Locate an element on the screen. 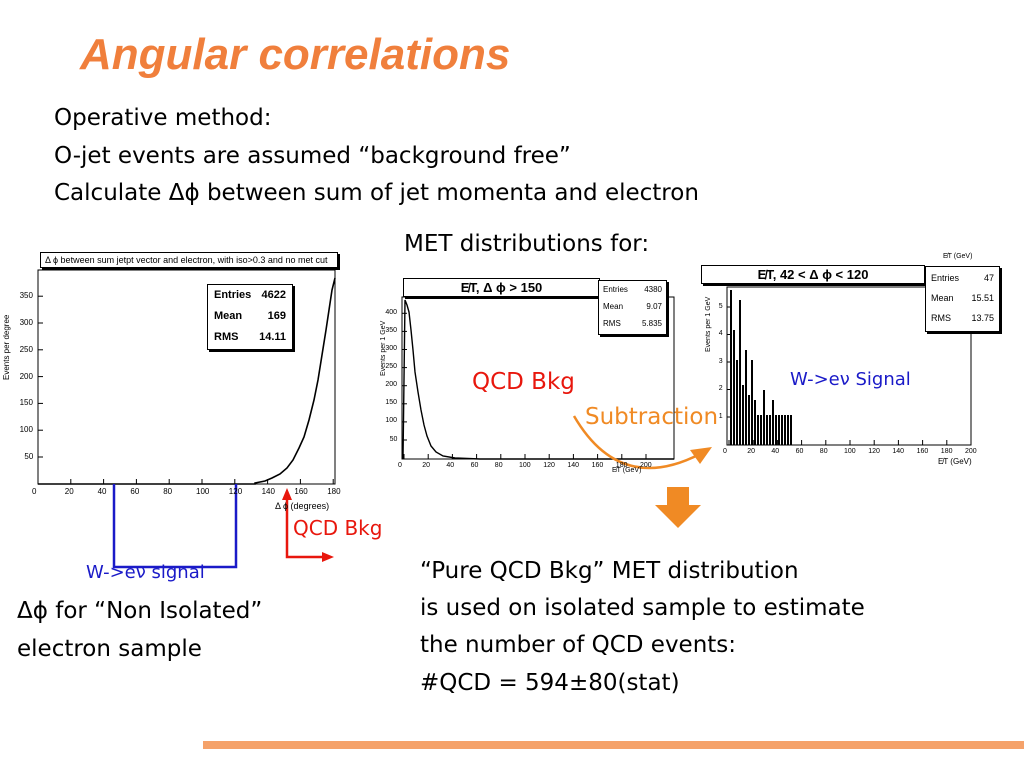 This screenshot has width=1024, height=768. right-plot-ylabel: Events per 1 GeV is located at coordinates (708, 324).